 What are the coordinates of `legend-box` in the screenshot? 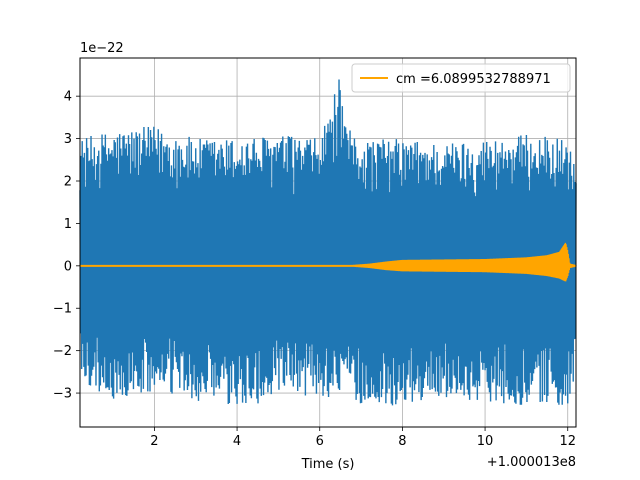 It's located at (461, 78).